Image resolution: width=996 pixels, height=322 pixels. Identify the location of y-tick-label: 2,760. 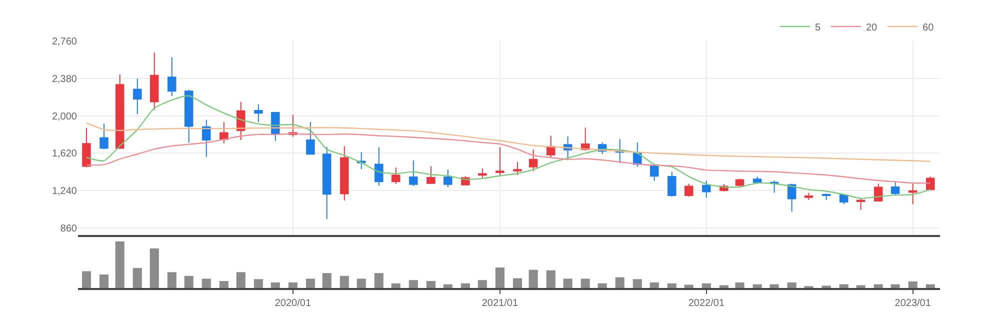
(65, 42).